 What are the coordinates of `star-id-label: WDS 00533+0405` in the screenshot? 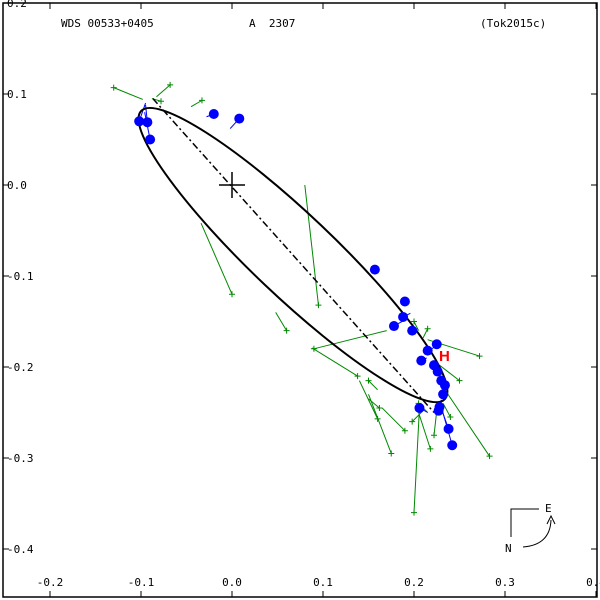 It's located at (107, 23).